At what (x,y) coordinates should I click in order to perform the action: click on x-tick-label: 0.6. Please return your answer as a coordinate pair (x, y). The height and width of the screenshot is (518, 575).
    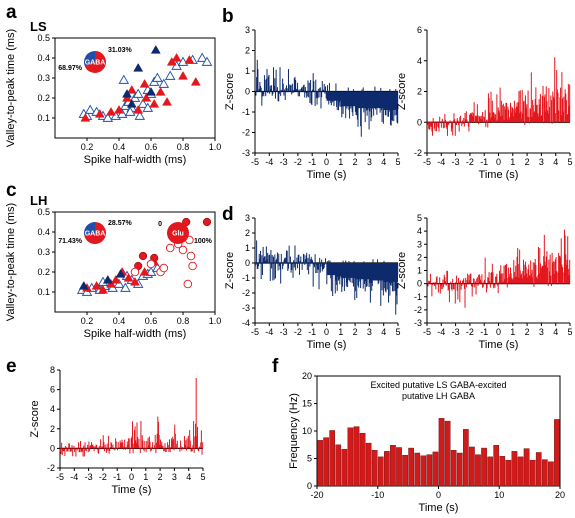
    Looking at the image, I should click on (151, 147).